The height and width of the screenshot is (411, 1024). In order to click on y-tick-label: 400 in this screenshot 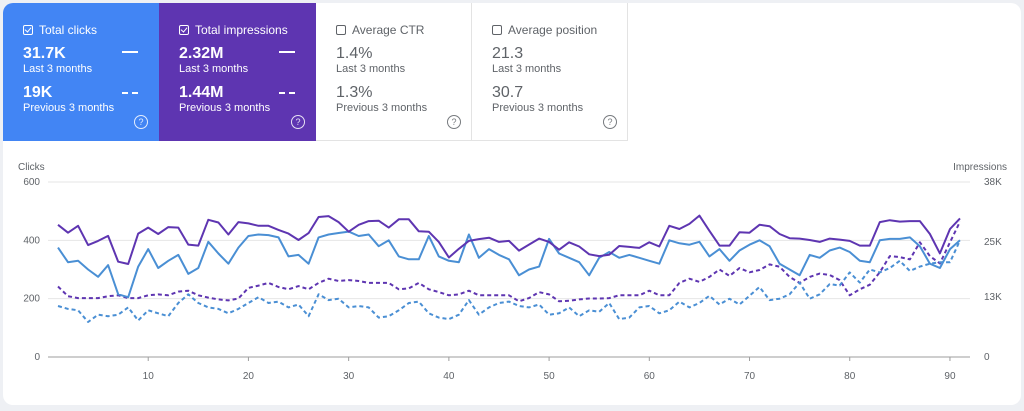, I will do `click(31, 240)`.